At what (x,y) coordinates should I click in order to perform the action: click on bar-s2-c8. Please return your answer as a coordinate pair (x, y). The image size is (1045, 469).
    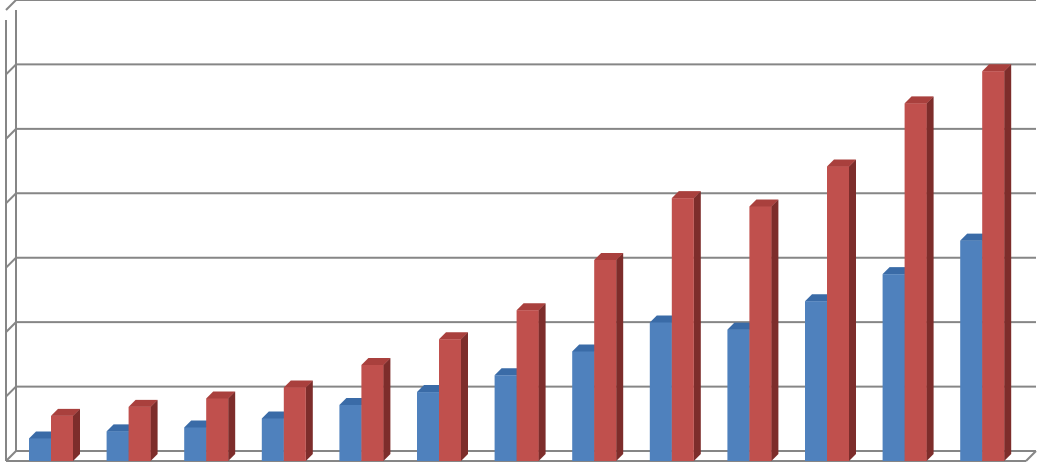
    Looking at the image, I should click on (609, 356).